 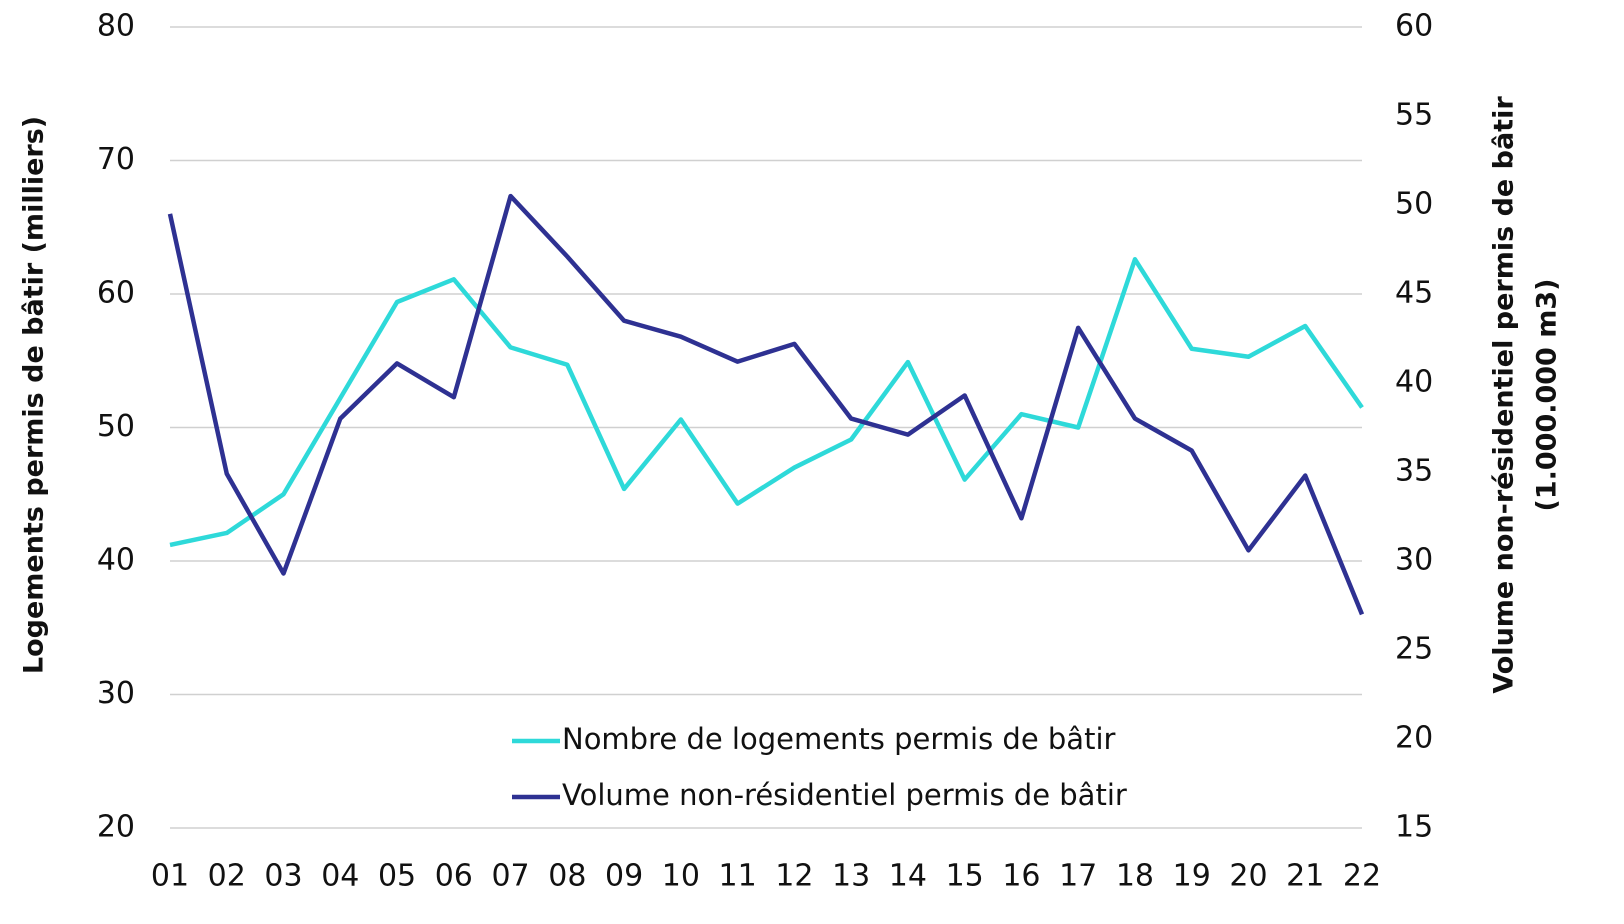 What do you see at coordinates (738, 876) in the screenshot?
I see `x-tick-label: 11` at bounding box center [738, 876].